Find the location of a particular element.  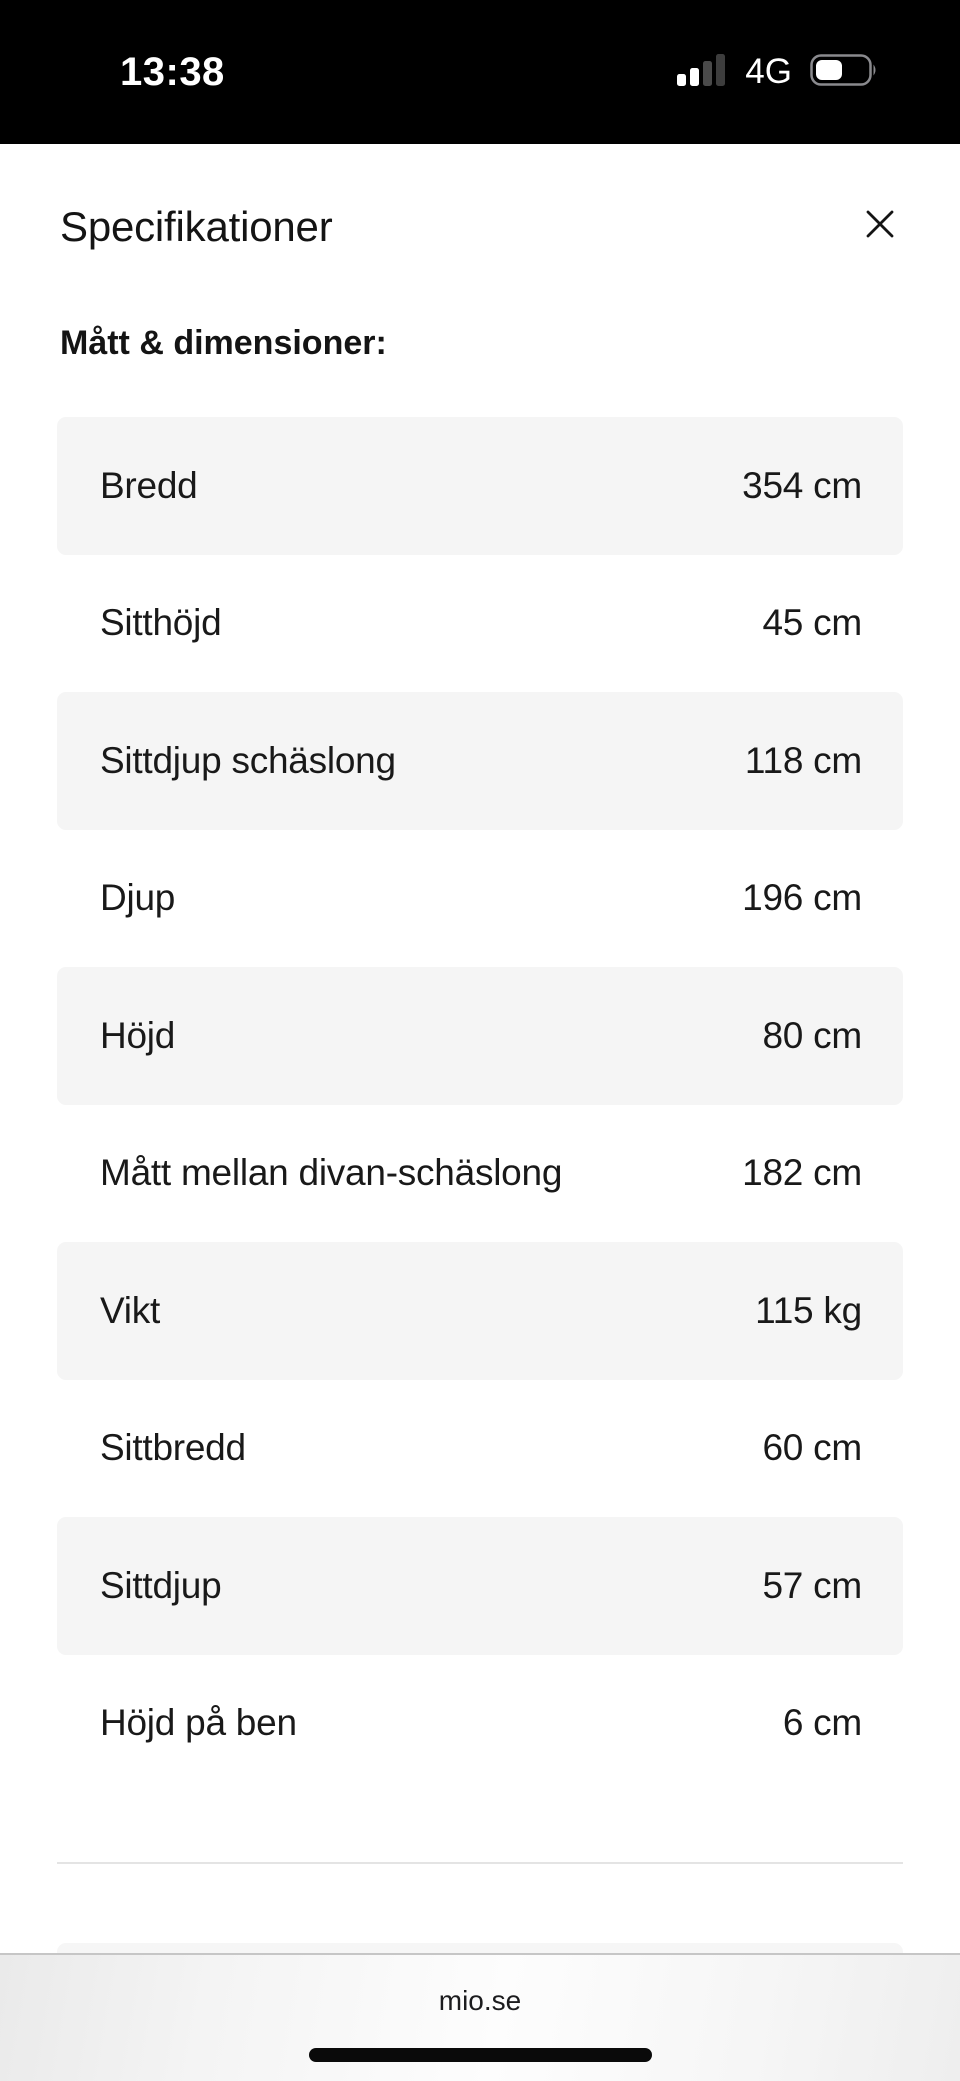

close-button is located at coordinates (880, 225).